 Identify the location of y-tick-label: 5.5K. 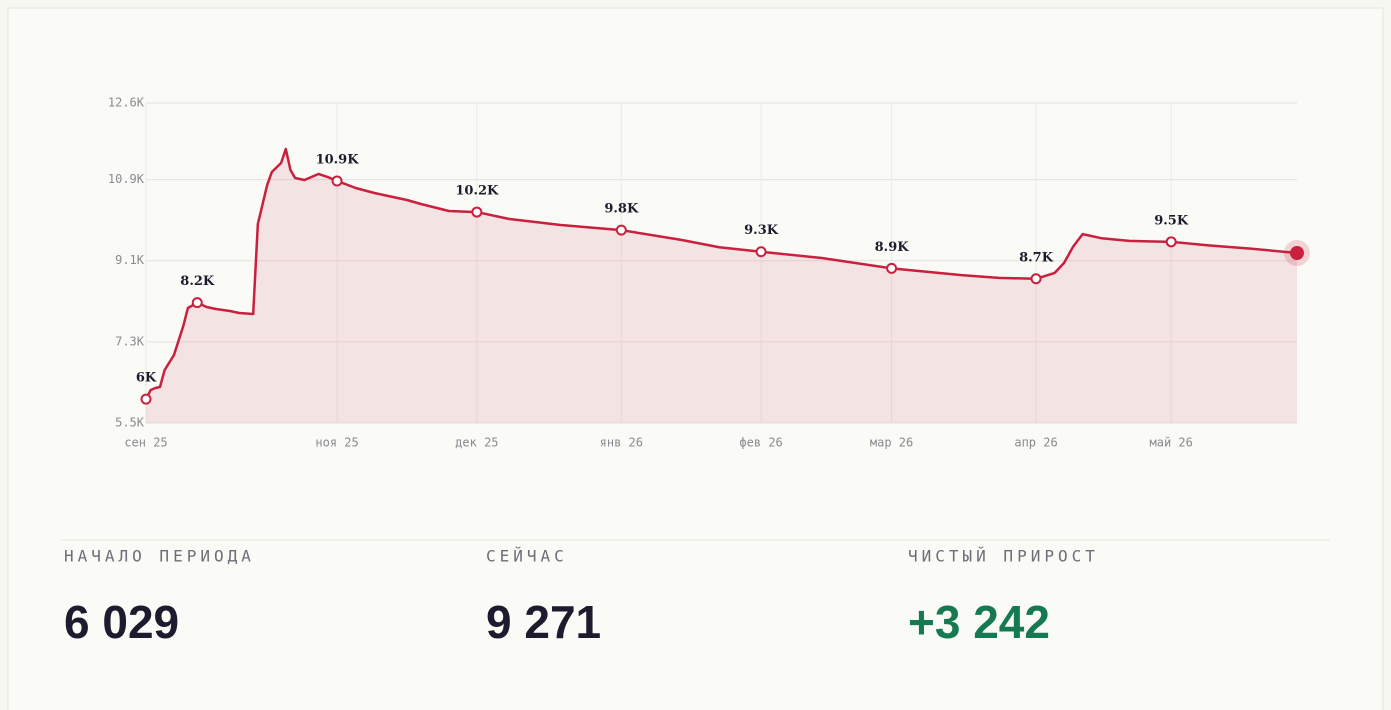
(130, 423).